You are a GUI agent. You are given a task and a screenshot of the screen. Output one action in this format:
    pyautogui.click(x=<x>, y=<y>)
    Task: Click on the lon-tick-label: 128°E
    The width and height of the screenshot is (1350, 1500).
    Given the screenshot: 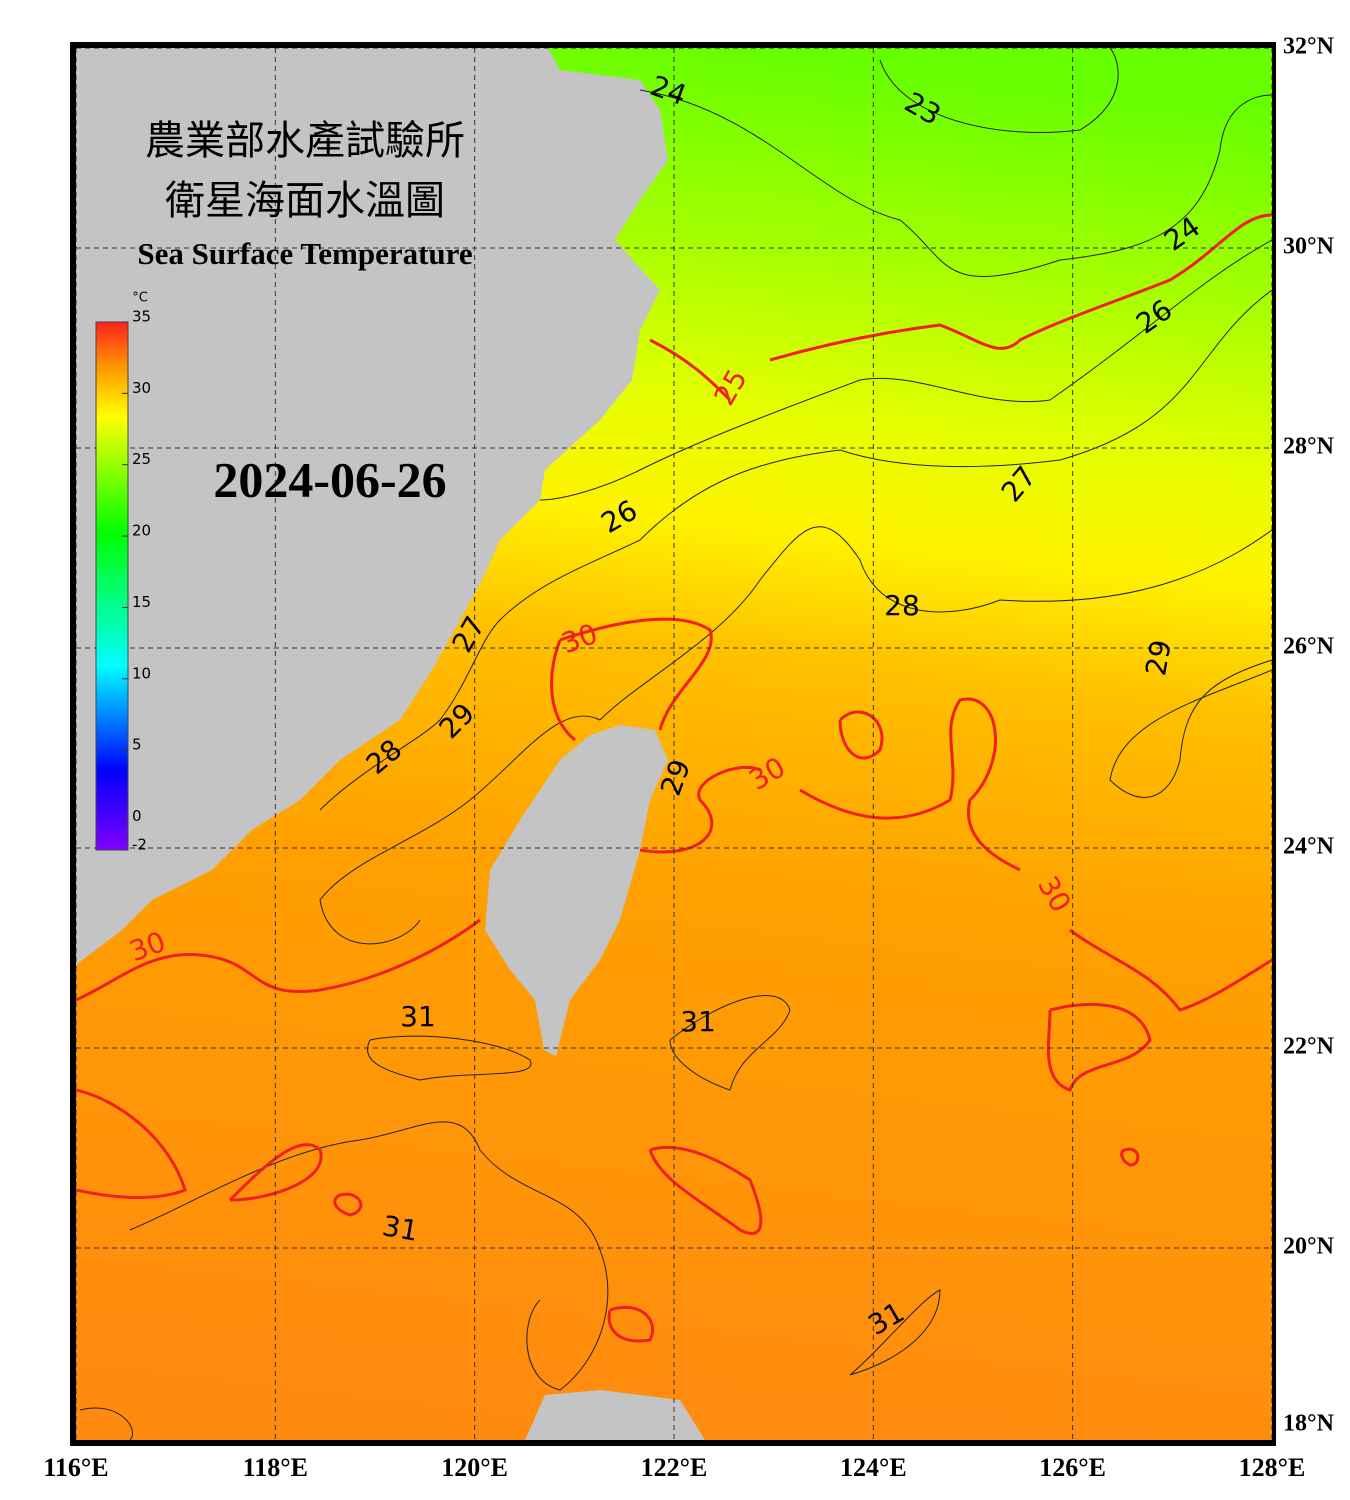 What is the action you would take?
    pyautogui.click(x=1272, y=1467)
    